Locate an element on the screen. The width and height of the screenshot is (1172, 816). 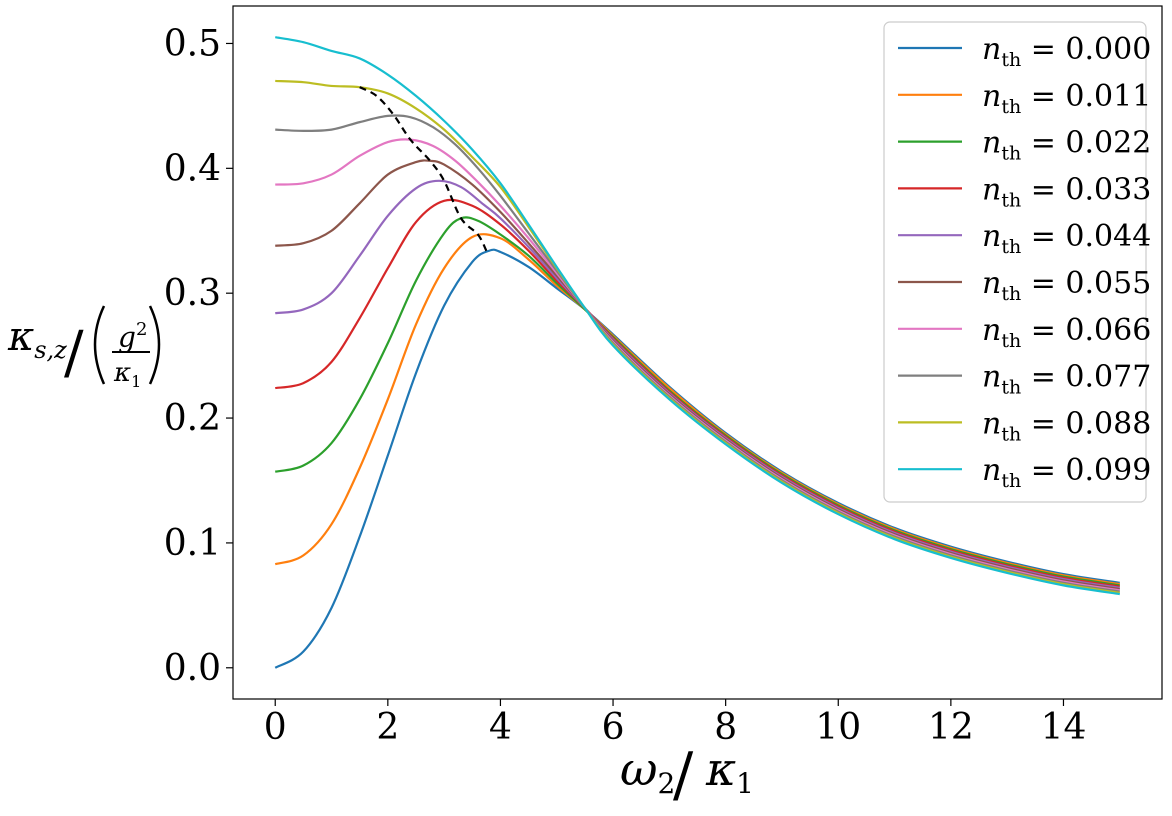
y-tick-label: 0.0 is located at coordinates (192, 668).